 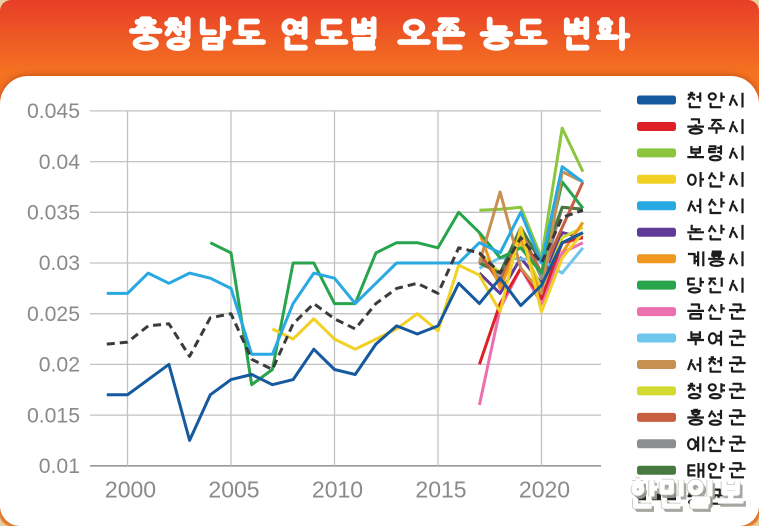 I want to click on svg-text: 0.04, so click(x=59, y=162).